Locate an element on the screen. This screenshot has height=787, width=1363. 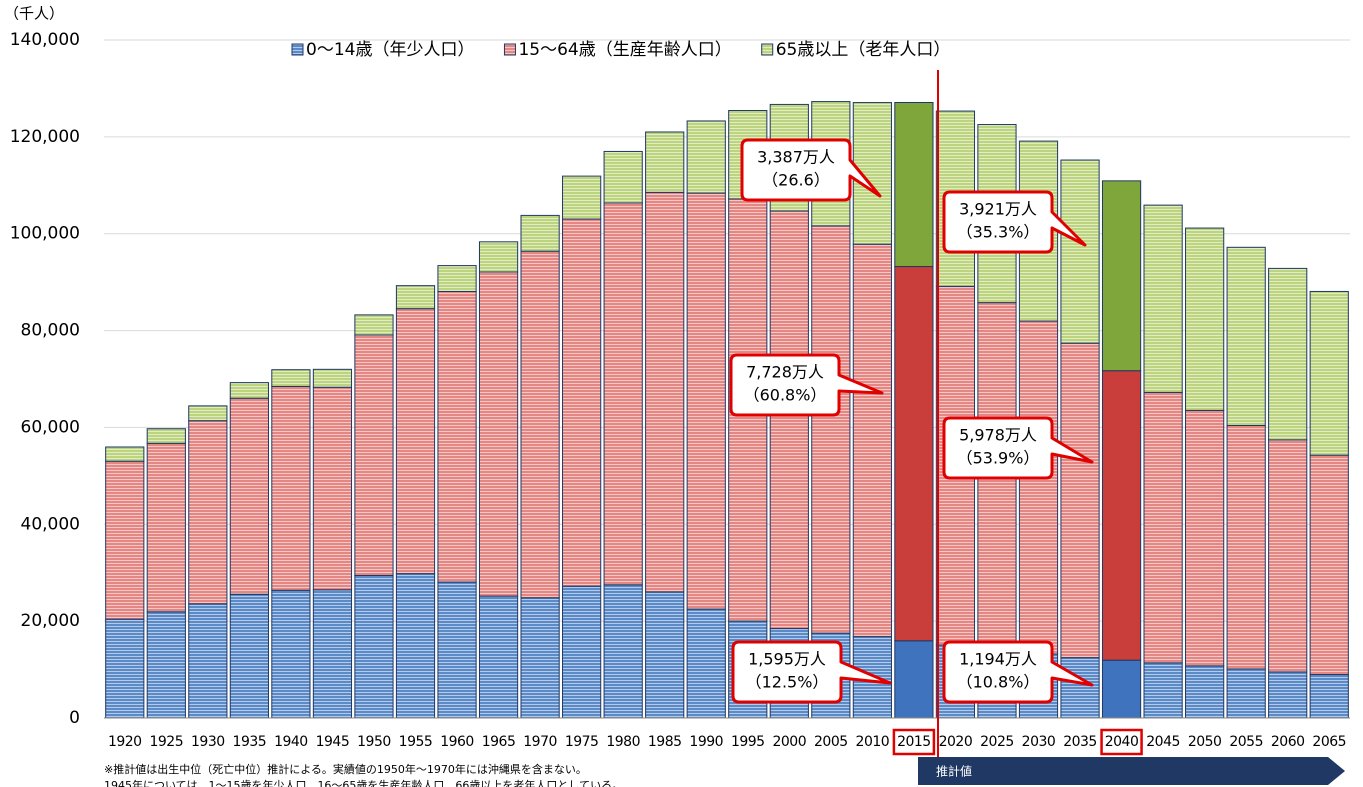
x-tick-label: 2010 is located at coordinates (873, 742).